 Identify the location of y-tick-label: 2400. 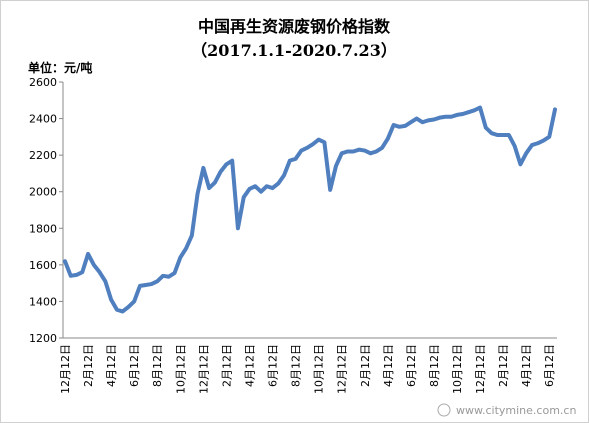
(43, 119).